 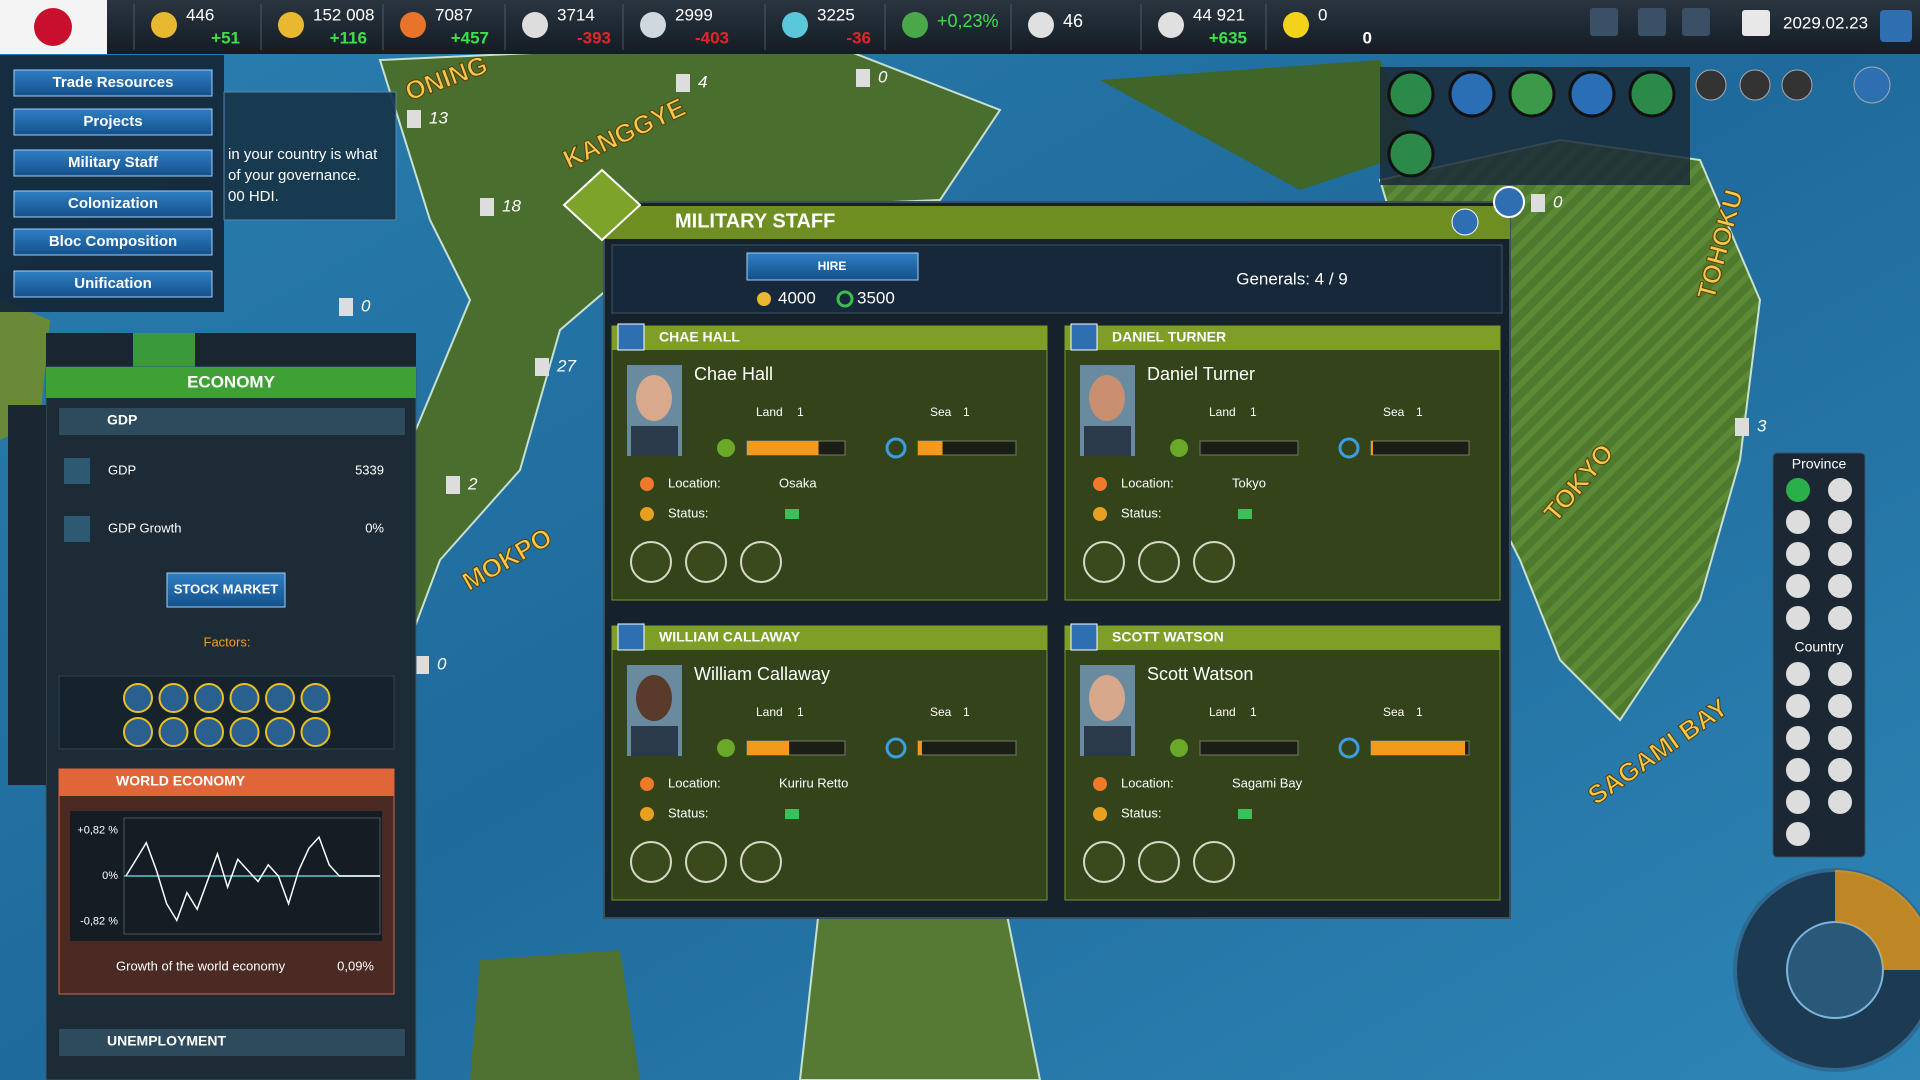 What do you see at coordinates (1100, 814) in the screenshot?
I see `status-icon` at bounding box center [1100, 814].